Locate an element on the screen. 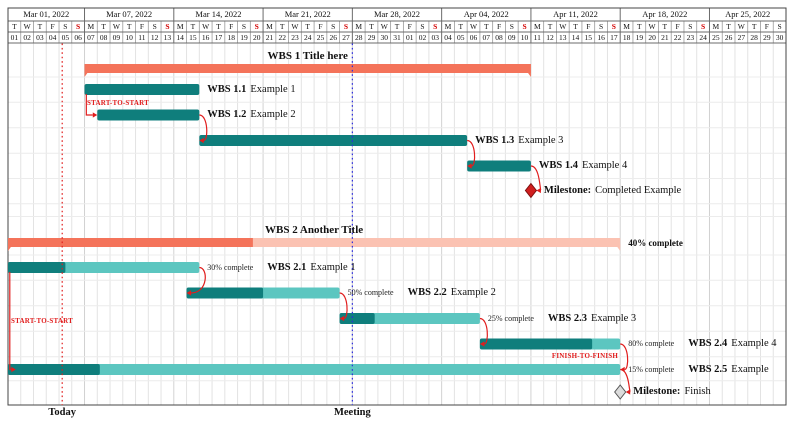 Image resolution: width=794 pixels, height=430 pixels. calendar-day-number: 24 is located at coordinates (703, 37).